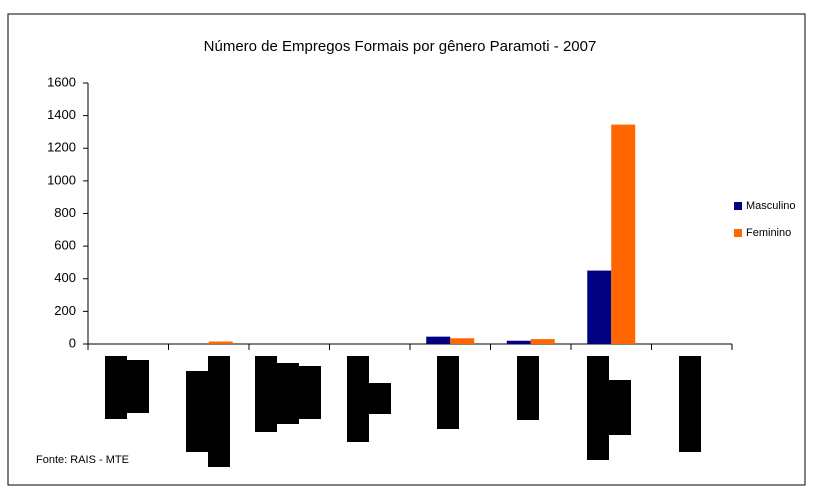 The width and height of the screenshot is (814, 493). Describe the element at coordinates (61, 147) in the screenshot. I see `y-tick-label: 1200` at that location.